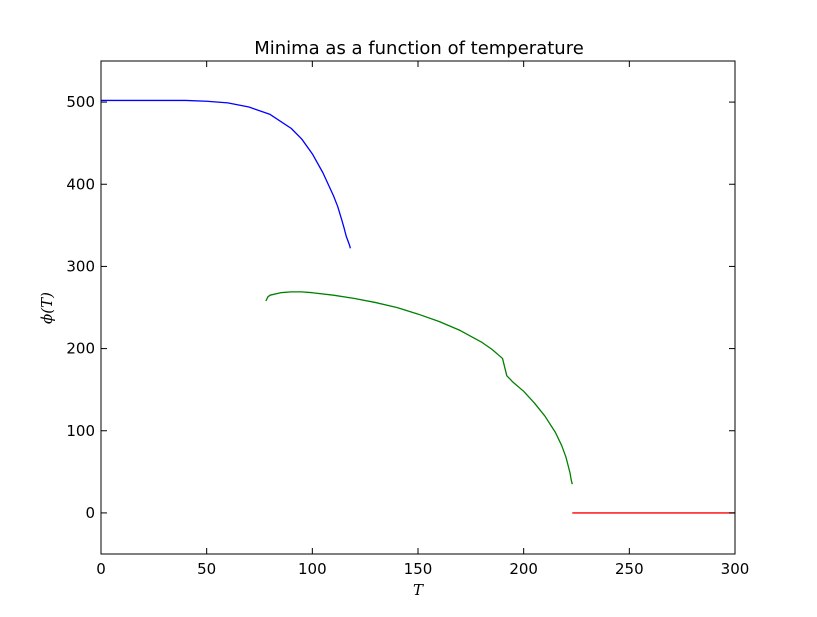 This screenshot has width=817, height=617. Describe the element at coordinates (80, 431) in the screenshot. I see `y-tick-label: 100` at that location.